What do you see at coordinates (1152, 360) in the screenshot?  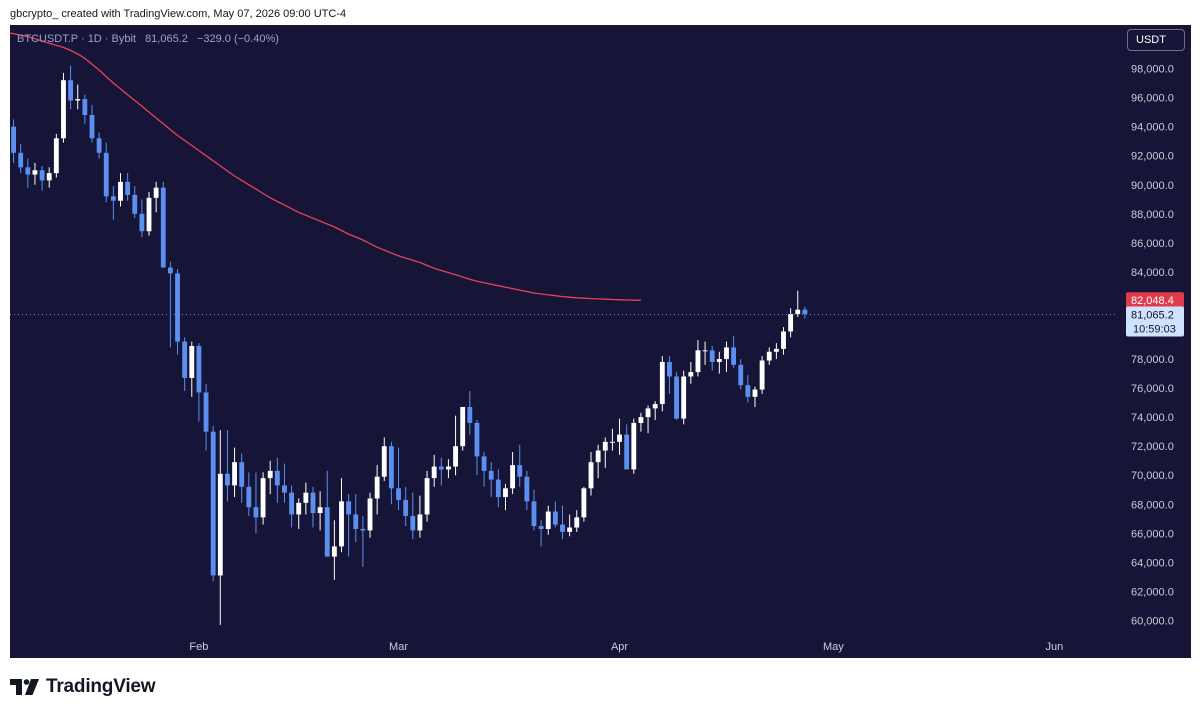 I see `y-tick-label: 78,000.0` at bounding box center [1152, 360].